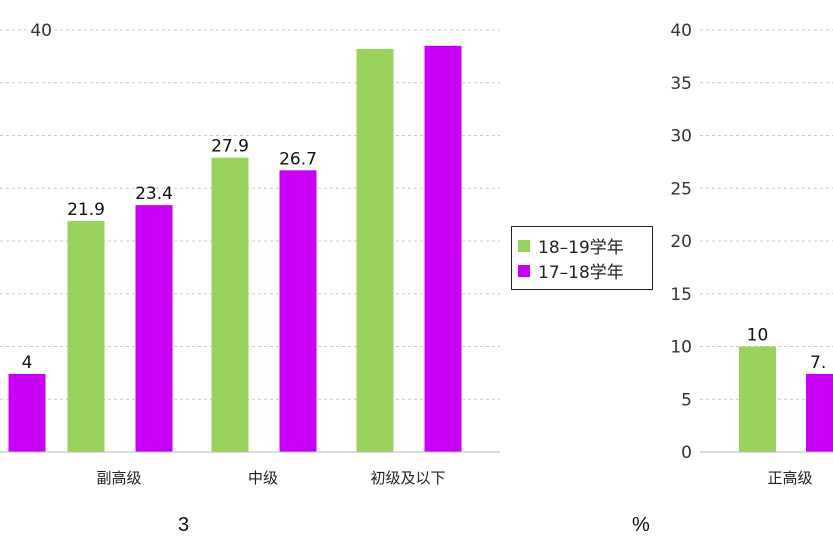  I want to click on ytick-right-15: 15, so click(681, 295).